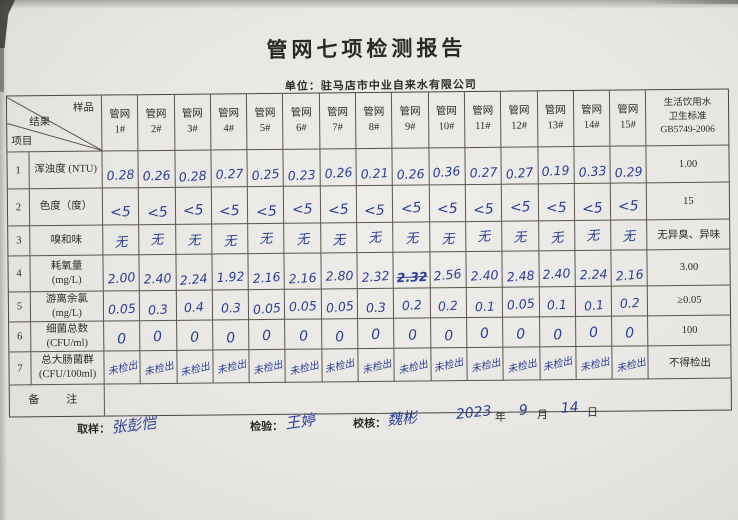  I want to click on corner-label-item: 项目, so click(22, 142).